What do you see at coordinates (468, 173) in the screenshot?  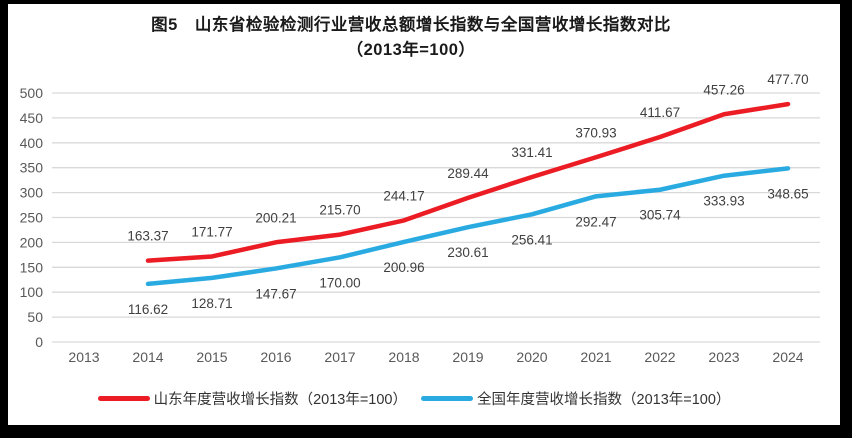 I see `shandong-data-label: 289.44` at bounding box center [468, 173].